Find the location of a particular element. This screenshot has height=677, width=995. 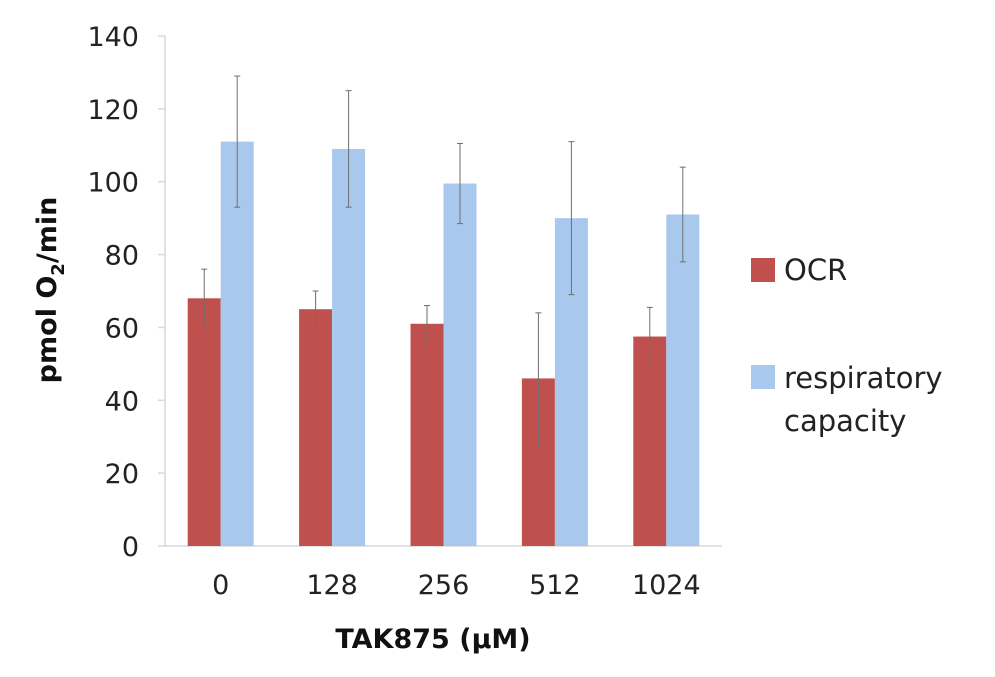

y-tick-label: 140 is located at coordinates (113, 37).